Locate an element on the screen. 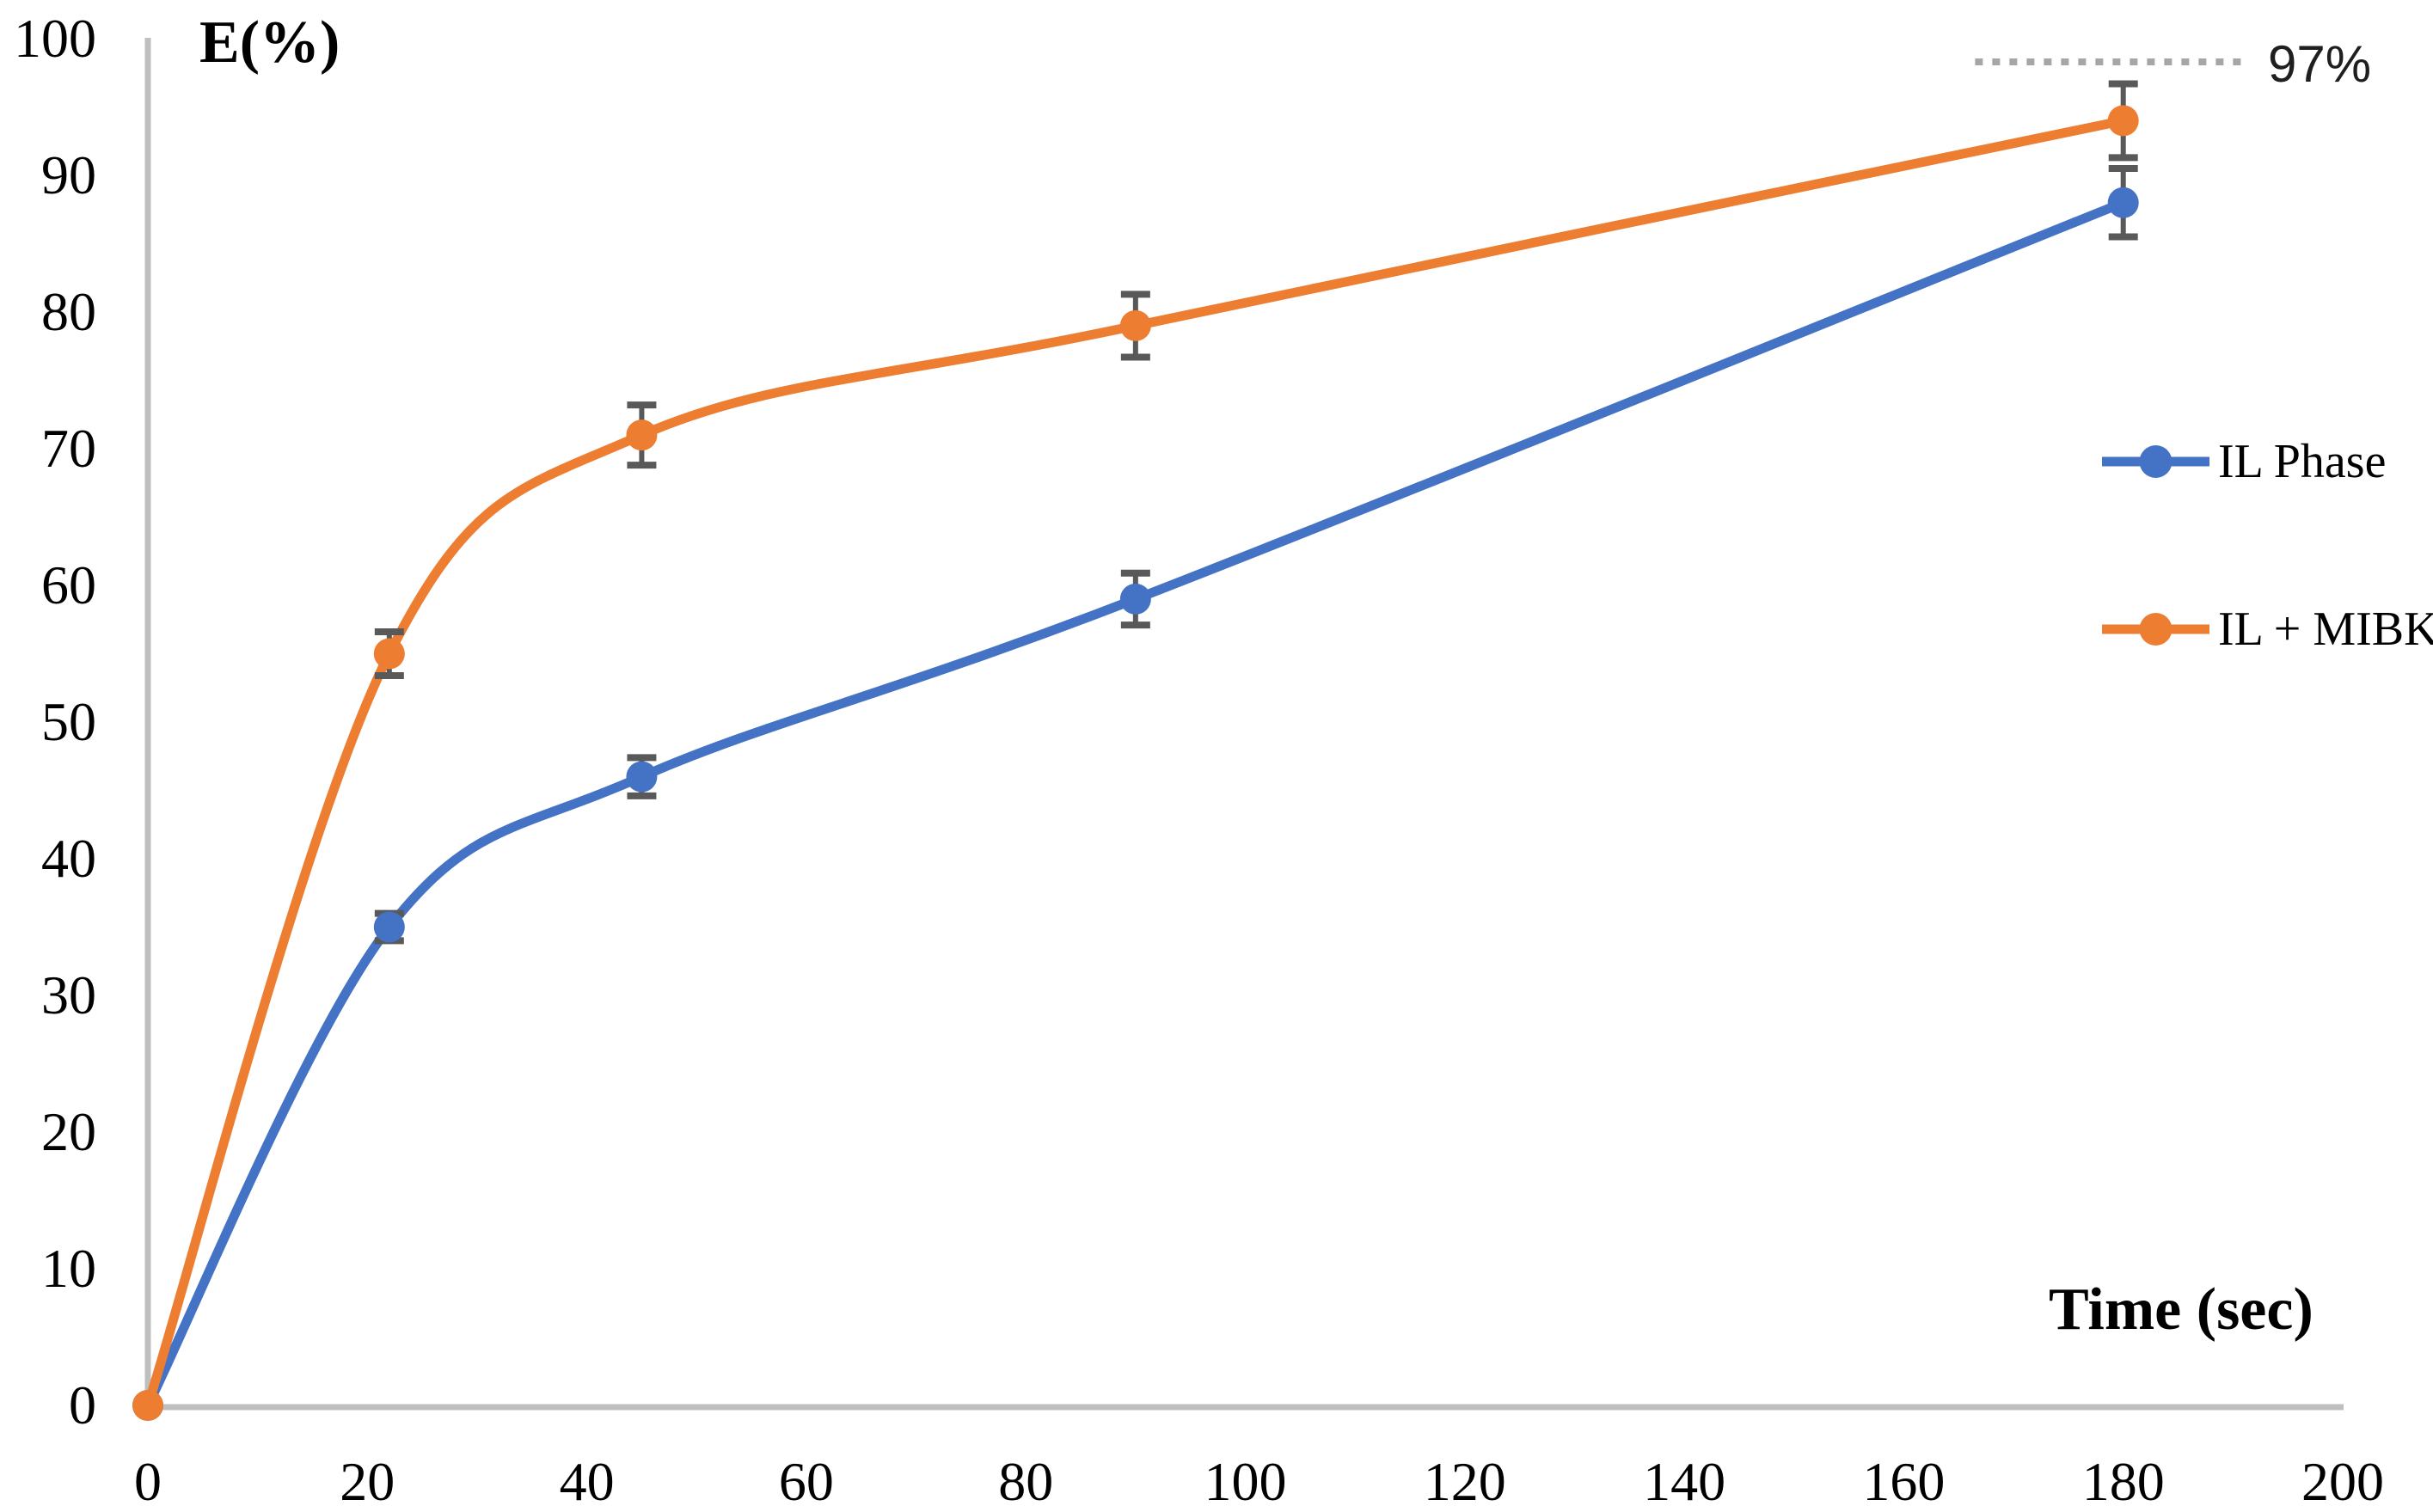 The image size is (2433, 1512). y-tick-label-10: 10 is located at coordinates (68, 1268).